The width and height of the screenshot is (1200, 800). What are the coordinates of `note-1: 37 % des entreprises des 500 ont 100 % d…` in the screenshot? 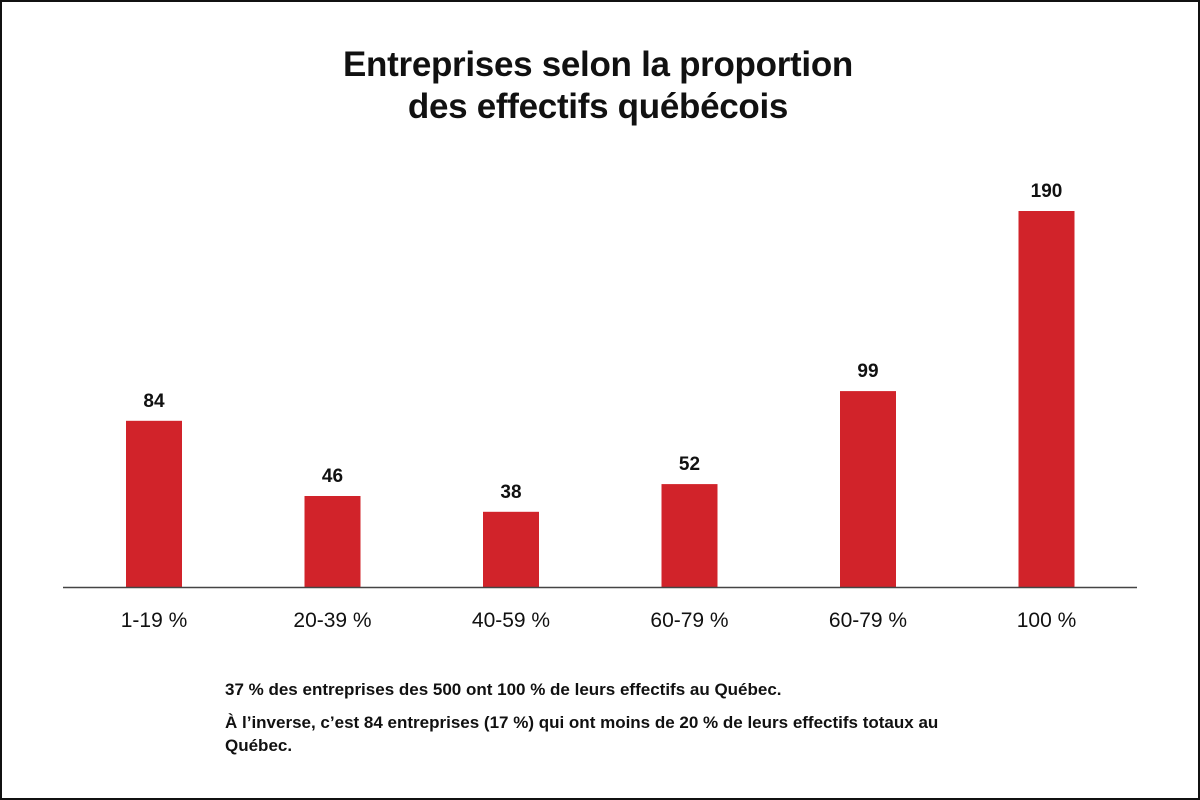 It's located at (503, 689).